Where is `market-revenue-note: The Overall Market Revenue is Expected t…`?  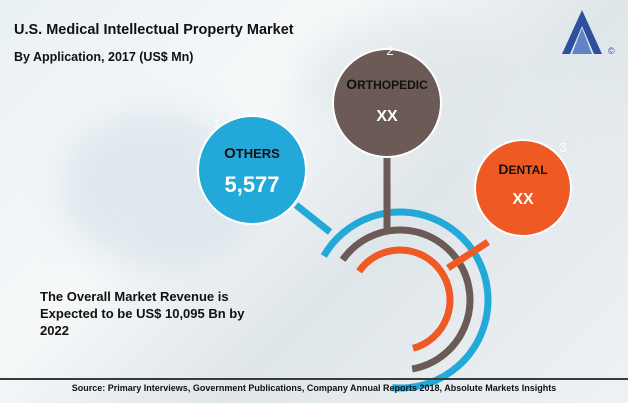
market-revenue-note: The Overall Market Revenue is Expected t… is located at coordinates (142, 313).